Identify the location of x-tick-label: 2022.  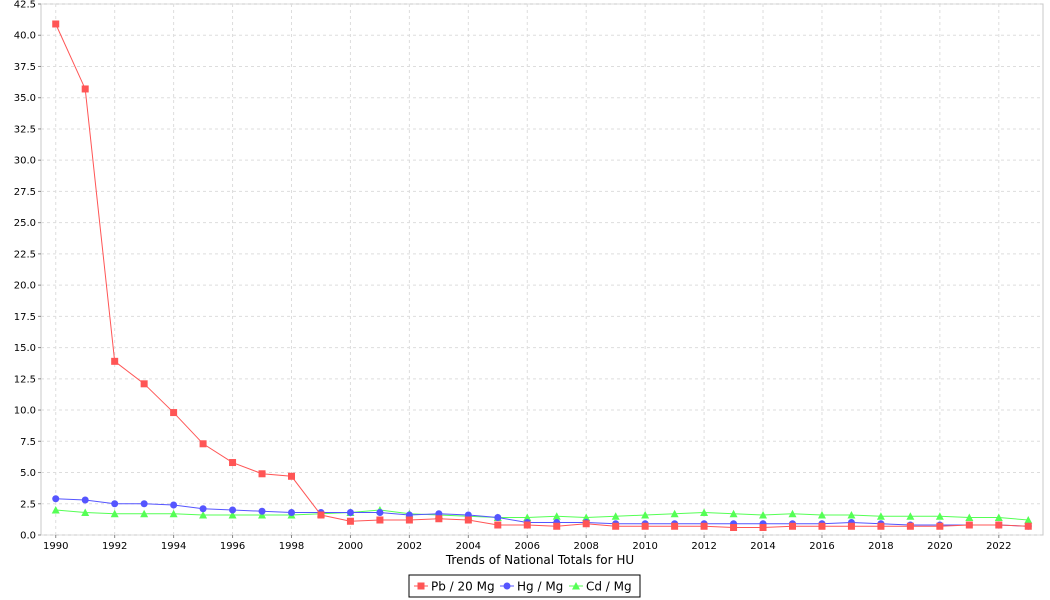
(998, 546).